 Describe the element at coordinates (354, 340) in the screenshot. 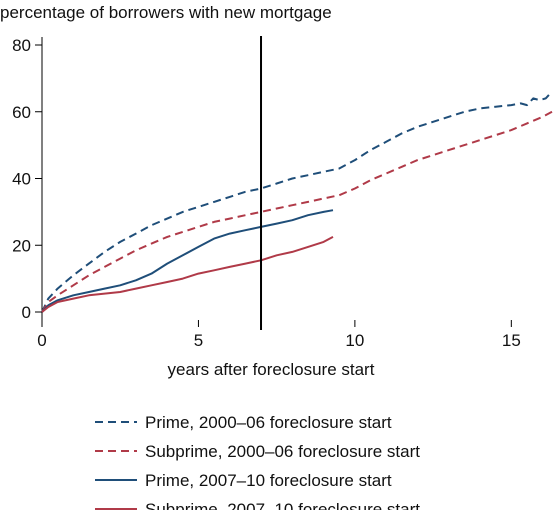

I see `x-tick-label: 10` at that location.